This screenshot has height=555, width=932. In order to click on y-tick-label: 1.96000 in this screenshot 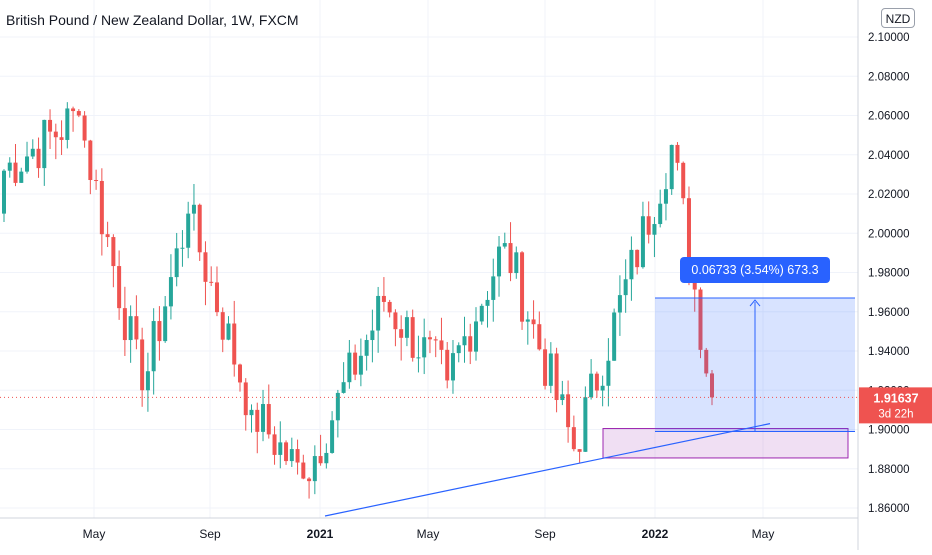, I will do `click(889, 313)`.